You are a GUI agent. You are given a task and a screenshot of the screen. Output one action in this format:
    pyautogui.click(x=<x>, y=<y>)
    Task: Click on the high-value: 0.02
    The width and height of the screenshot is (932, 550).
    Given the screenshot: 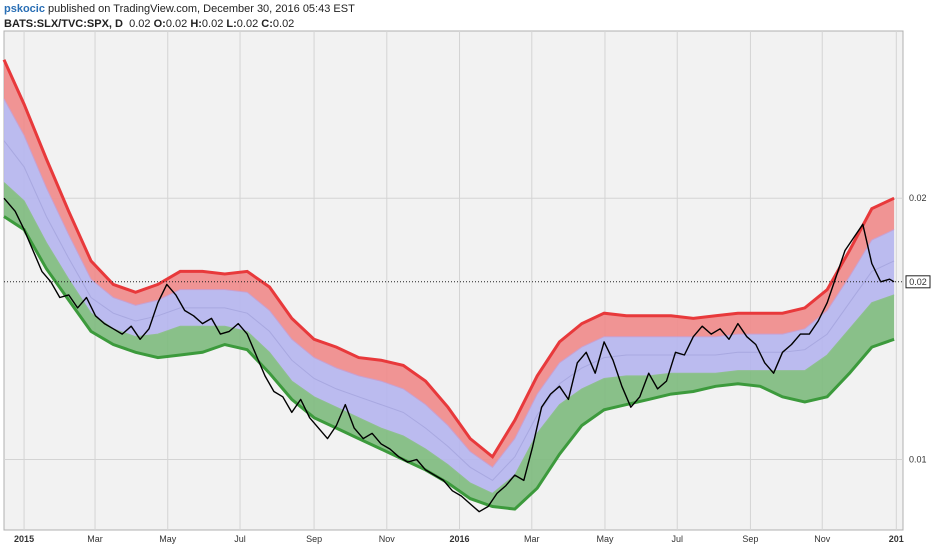 What is the action you would take?
    pyautogui.click(x=212, y=24)
    